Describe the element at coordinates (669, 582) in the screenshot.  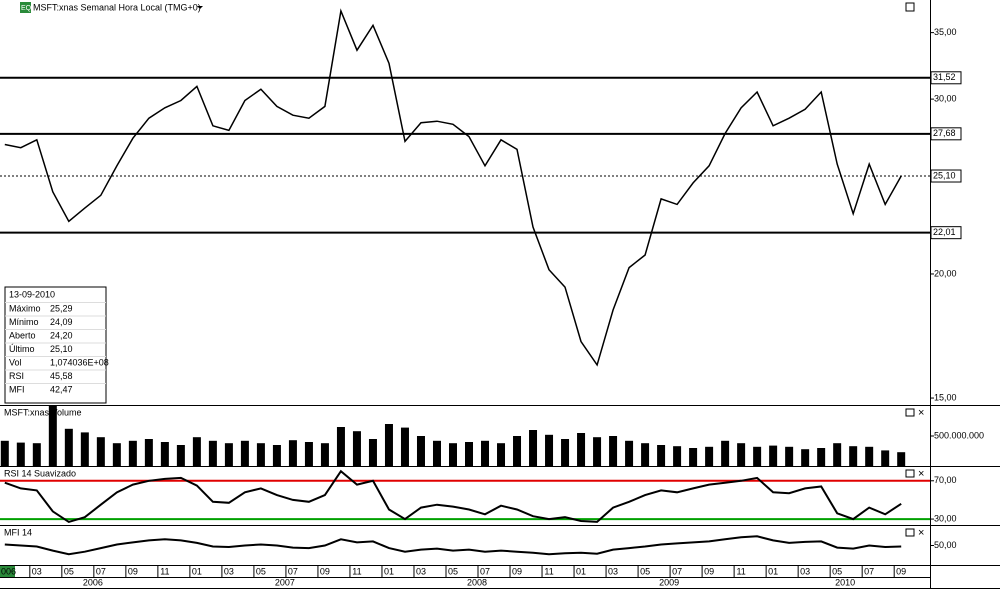
I see `year-label: 2009` at that location.